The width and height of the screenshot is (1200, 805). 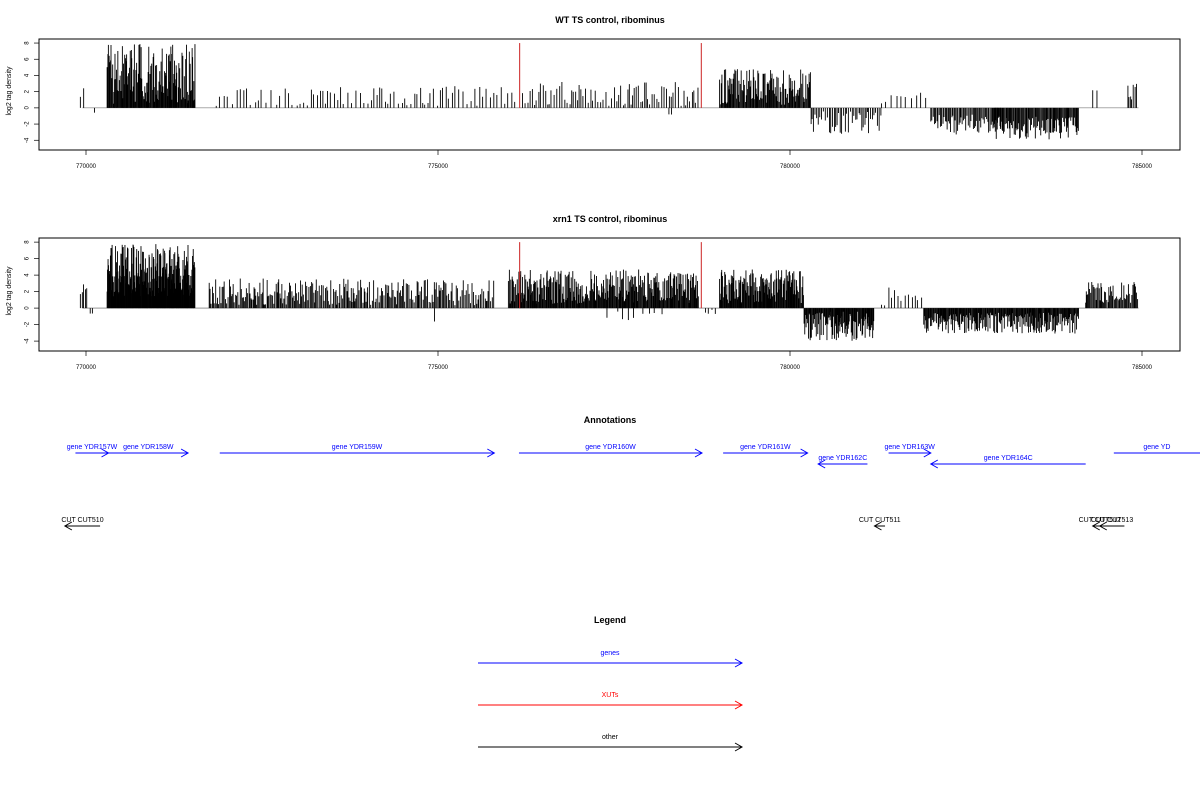 I want to click on annotation-feature: gene YDR160W, so click(x=611, y=451).